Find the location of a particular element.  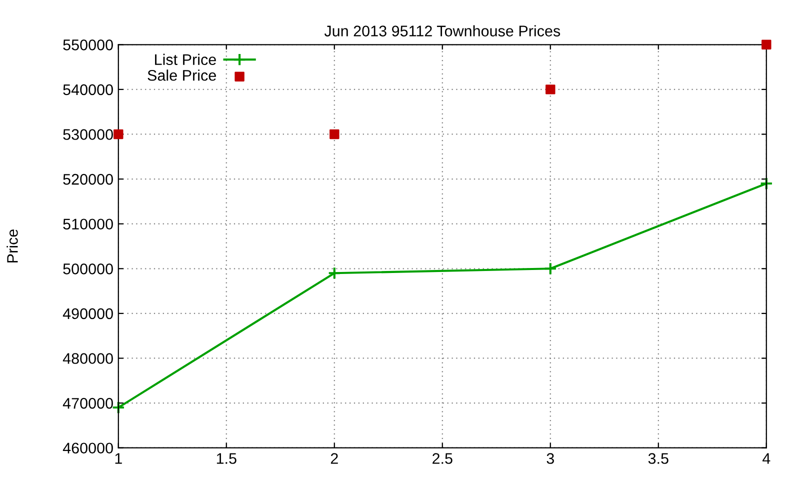

y-tick-label: 550000 is located at coordinates (88, 45).